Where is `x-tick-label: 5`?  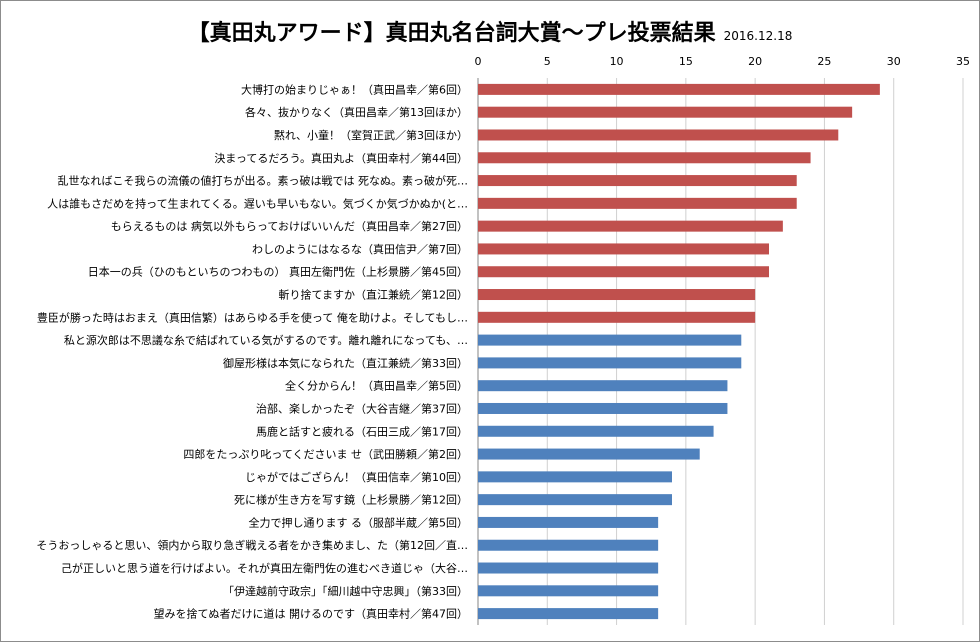
x-tick-label: 5 is located at coordinates (547, 61).